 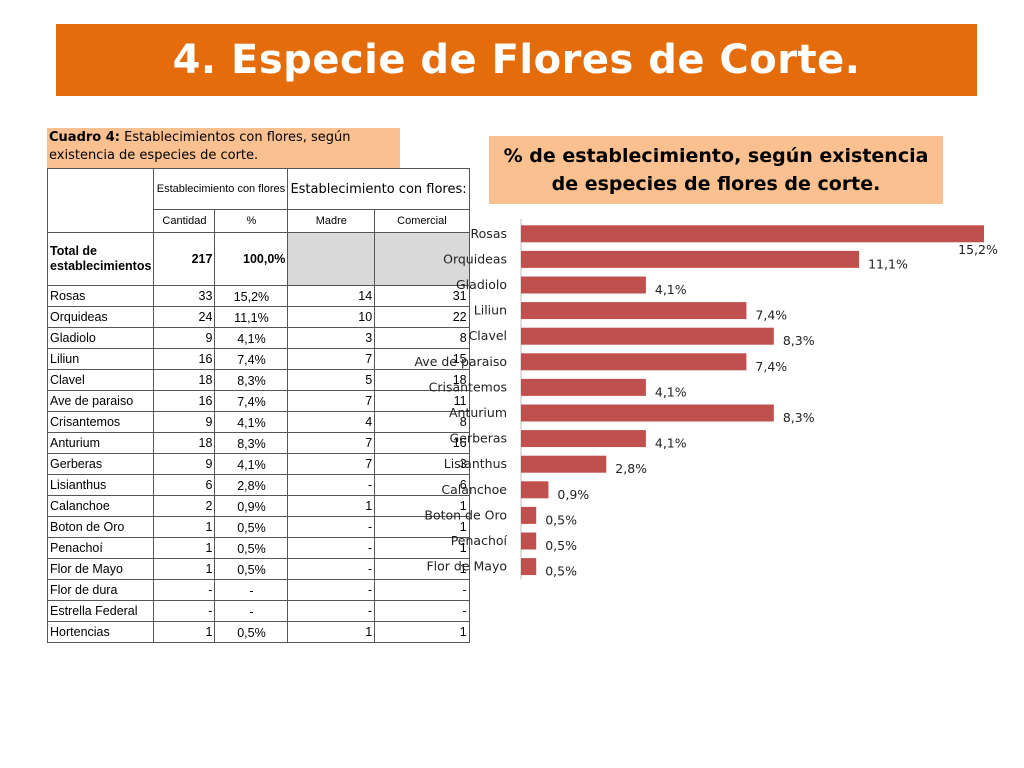 I want to click on data-label: 0,9%, so click(x=573, y=494).